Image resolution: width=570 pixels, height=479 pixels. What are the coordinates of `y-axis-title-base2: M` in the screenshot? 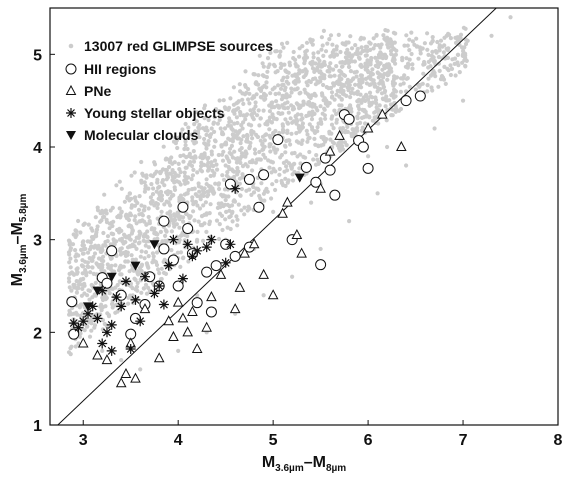 It's located at (17, 228).